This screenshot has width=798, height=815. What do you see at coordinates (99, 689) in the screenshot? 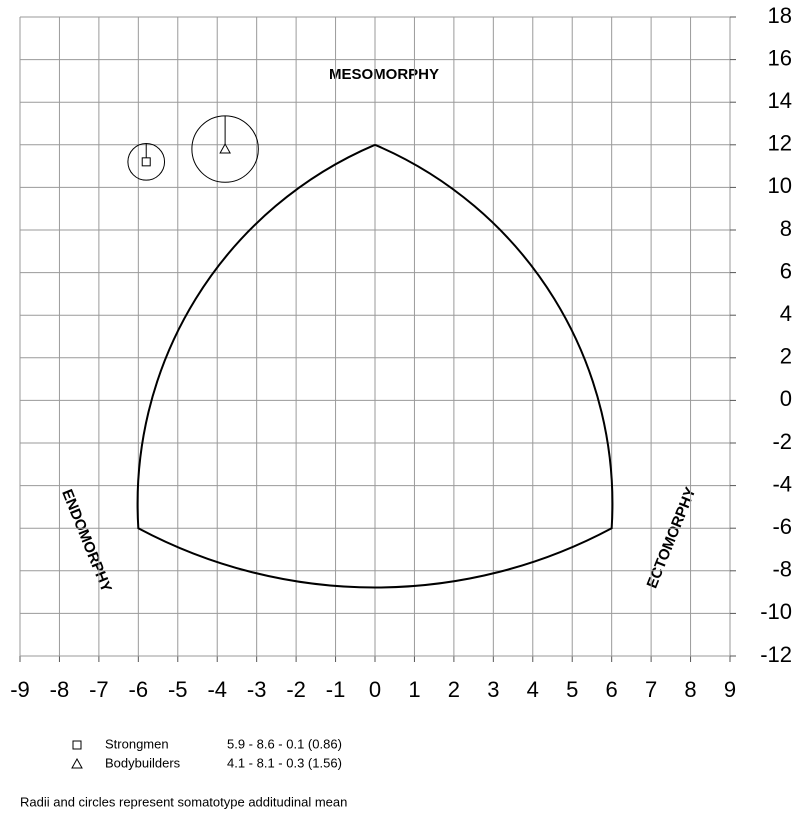
I see `x-tick-label: -7` at bounding box center [99, 689].